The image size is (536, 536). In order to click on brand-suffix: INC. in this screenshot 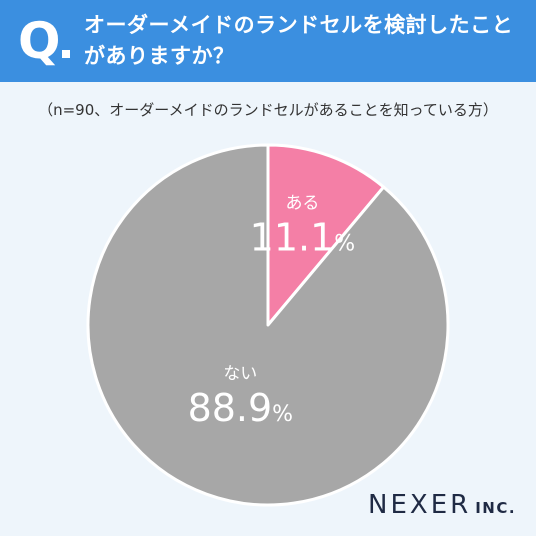, I will do `click(496, 508)`.